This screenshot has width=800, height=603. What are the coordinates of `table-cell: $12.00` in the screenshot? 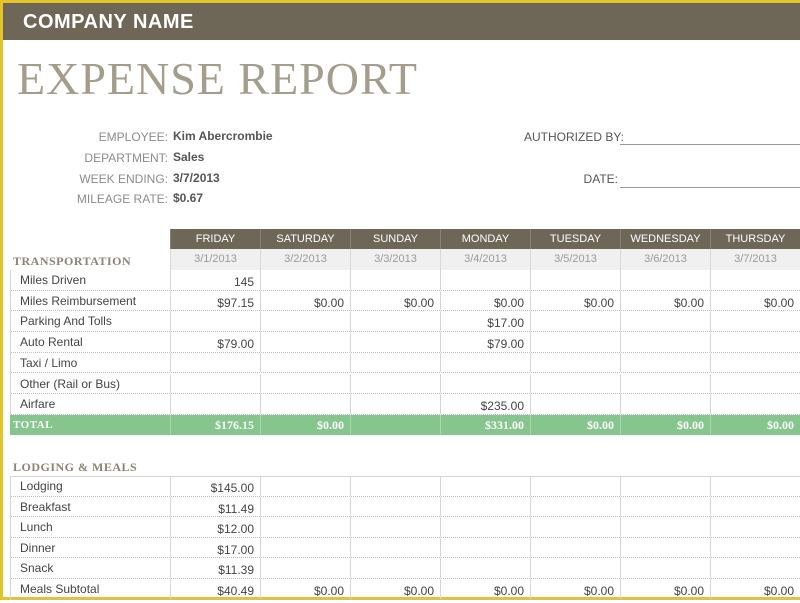 It's located at (215, 527).